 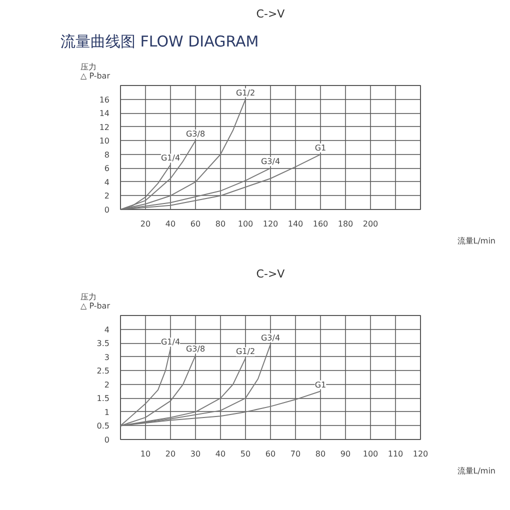 What do you see at coordinates (103, 399) in the screenshot?
I see `y-tick-label: 1.5` at bounding box center [103, 399].